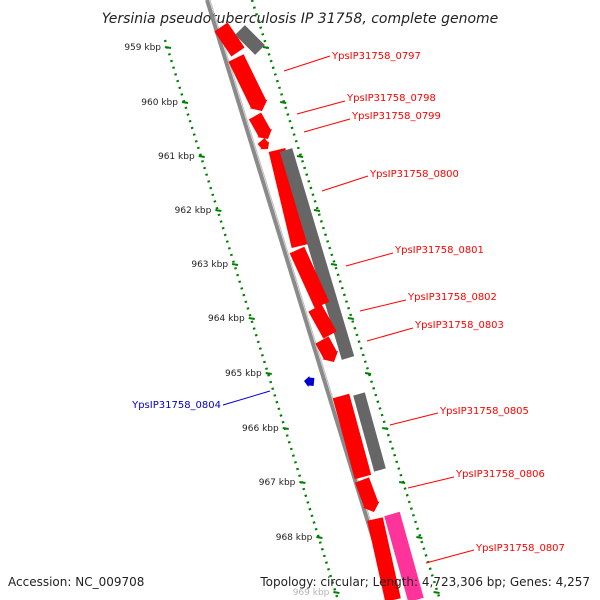 This screenshot has width=600, height=600. I want to click on gene-0799-arrow, so click(263, 144).